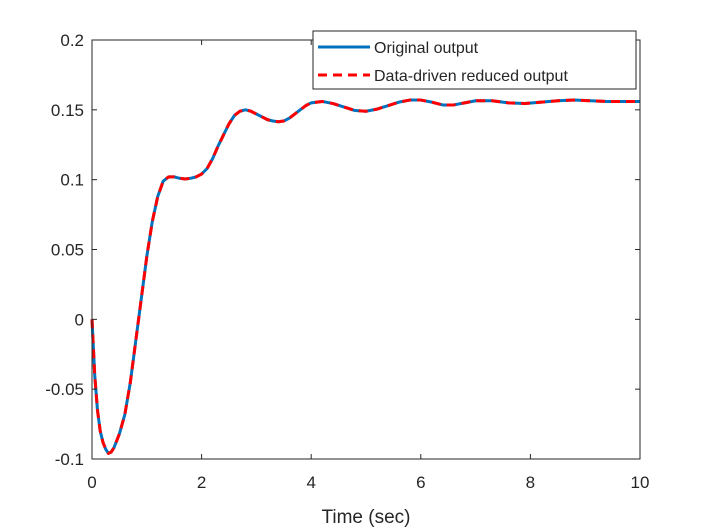 The height and width of the screenshot is (530, 706). I want to click on y-tick-label: 0.2, so click(72, 40).